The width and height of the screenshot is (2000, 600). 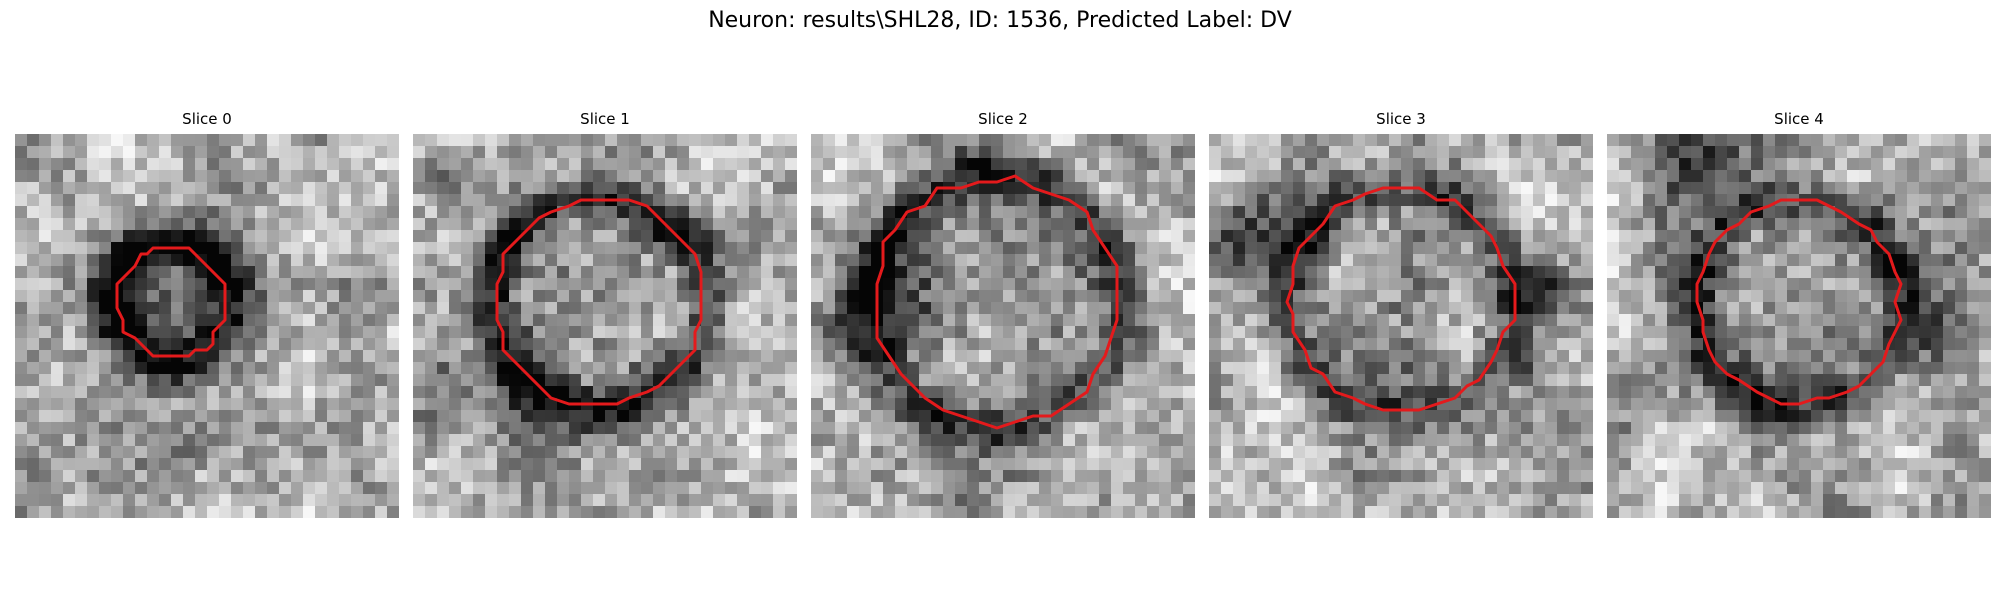 I want to click on slice-panel-4: Slice 4, so click(x=1799, y=313).